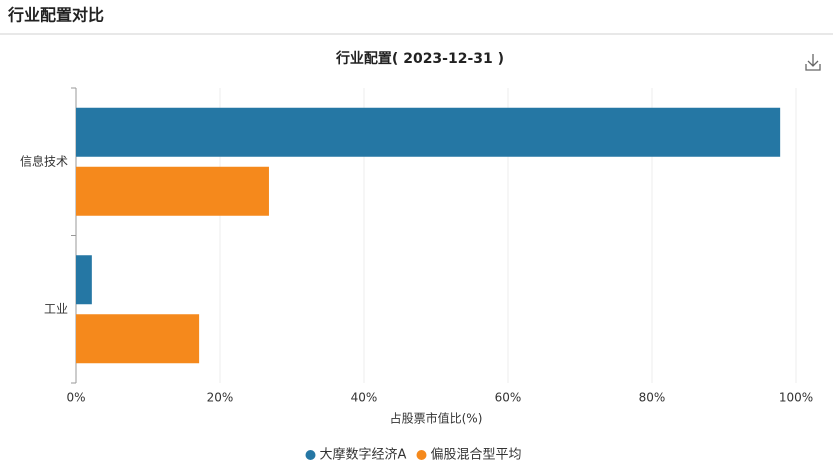  I want to click on x-tick-label: 40%, so click(364, 398).